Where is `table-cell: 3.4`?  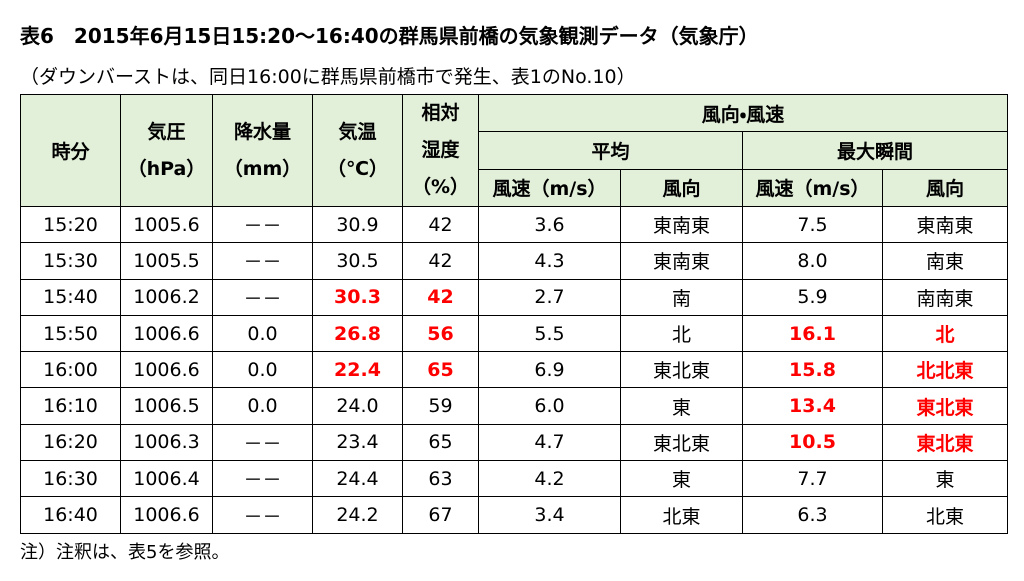 table-cell: 3.4 is located at coordinates (549, 515).